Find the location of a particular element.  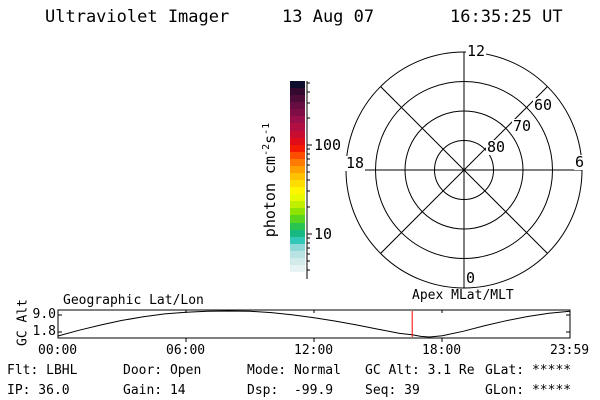

xtick-0000: 00:00 is located at coordinates (58, 350).